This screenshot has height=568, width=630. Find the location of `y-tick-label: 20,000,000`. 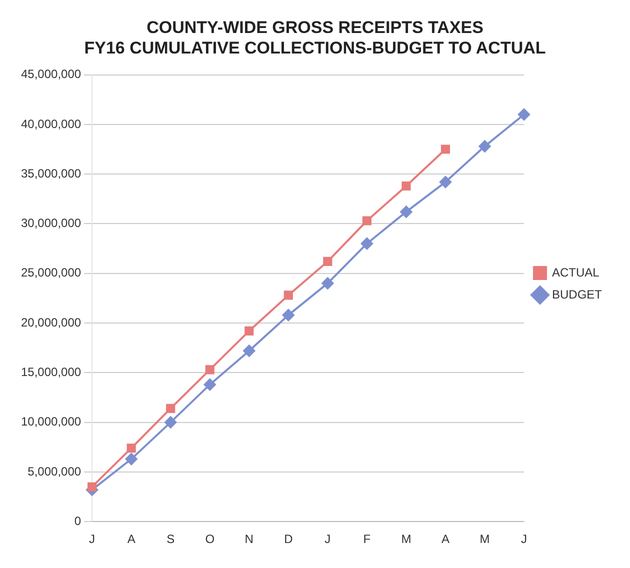

y-tick-label: 20,000,000 is located at coordinates (51, 322).